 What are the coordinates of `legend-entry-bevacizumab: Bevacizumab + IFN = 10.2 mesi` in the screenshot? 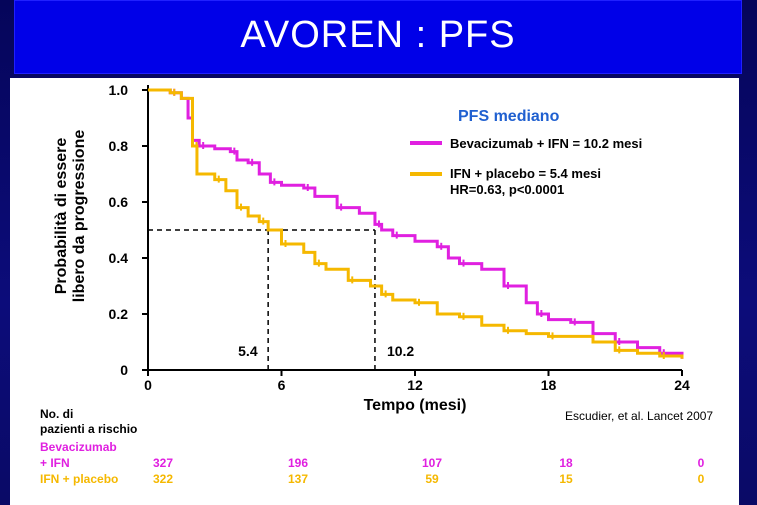 It's located at (546, 143).